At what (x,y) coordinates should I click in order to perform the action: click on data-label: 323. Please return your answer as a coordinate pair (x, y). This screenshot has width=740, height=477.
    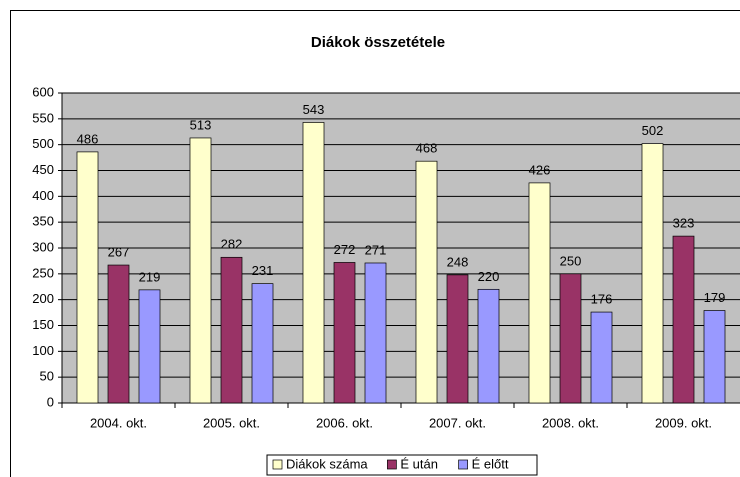
    Looking at the image, I should click on (684, 223).